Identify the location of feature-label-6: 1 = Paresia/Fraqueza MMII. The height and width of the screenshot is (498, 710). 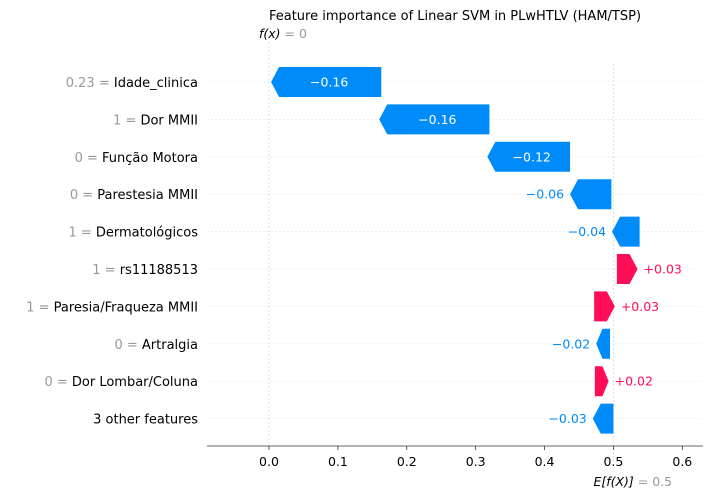
(112, 307).